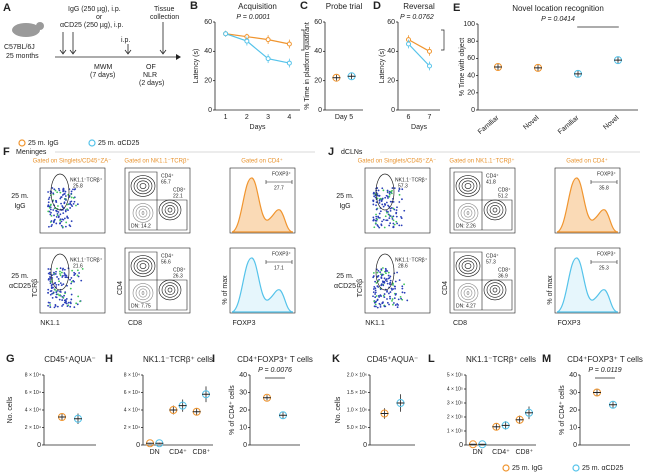  I want to click on histogram, so click(587, 285).